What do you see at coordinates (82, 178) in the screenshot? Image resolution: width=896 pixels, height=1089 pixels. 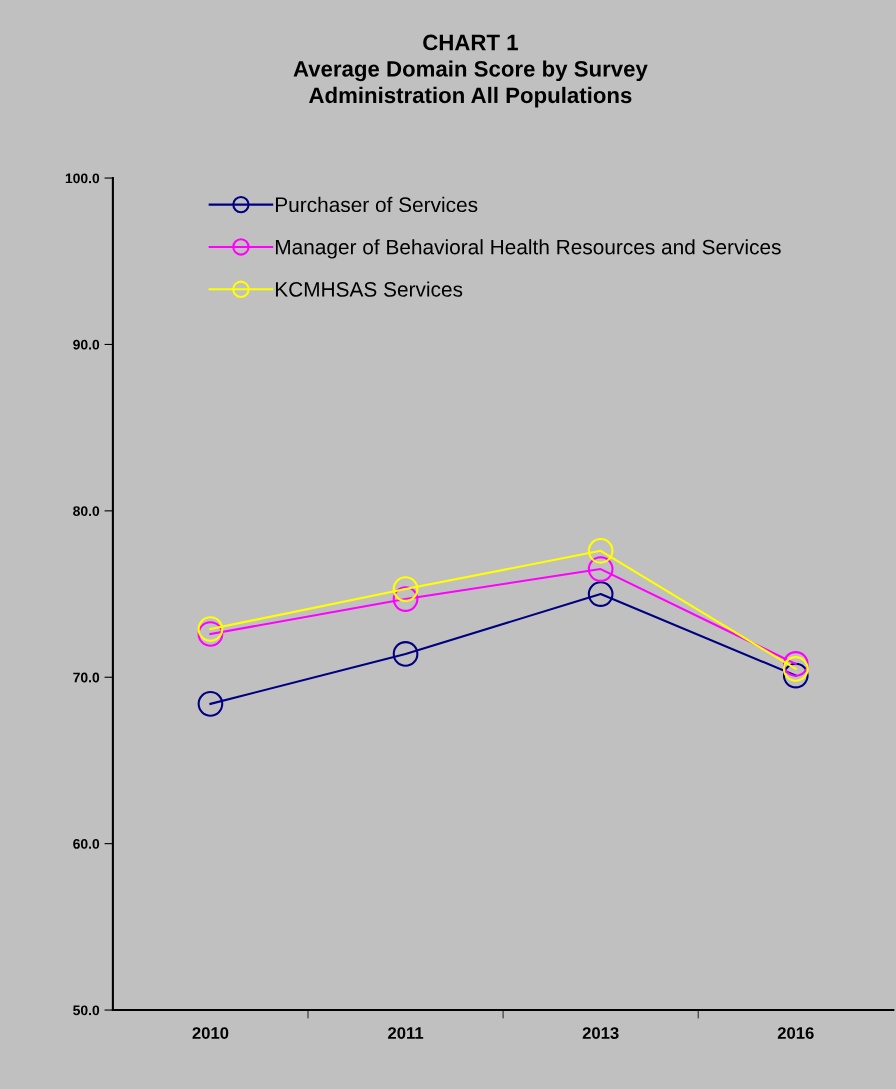 I see `y-tick-label: 100.0` at bounding box center [82, 178].